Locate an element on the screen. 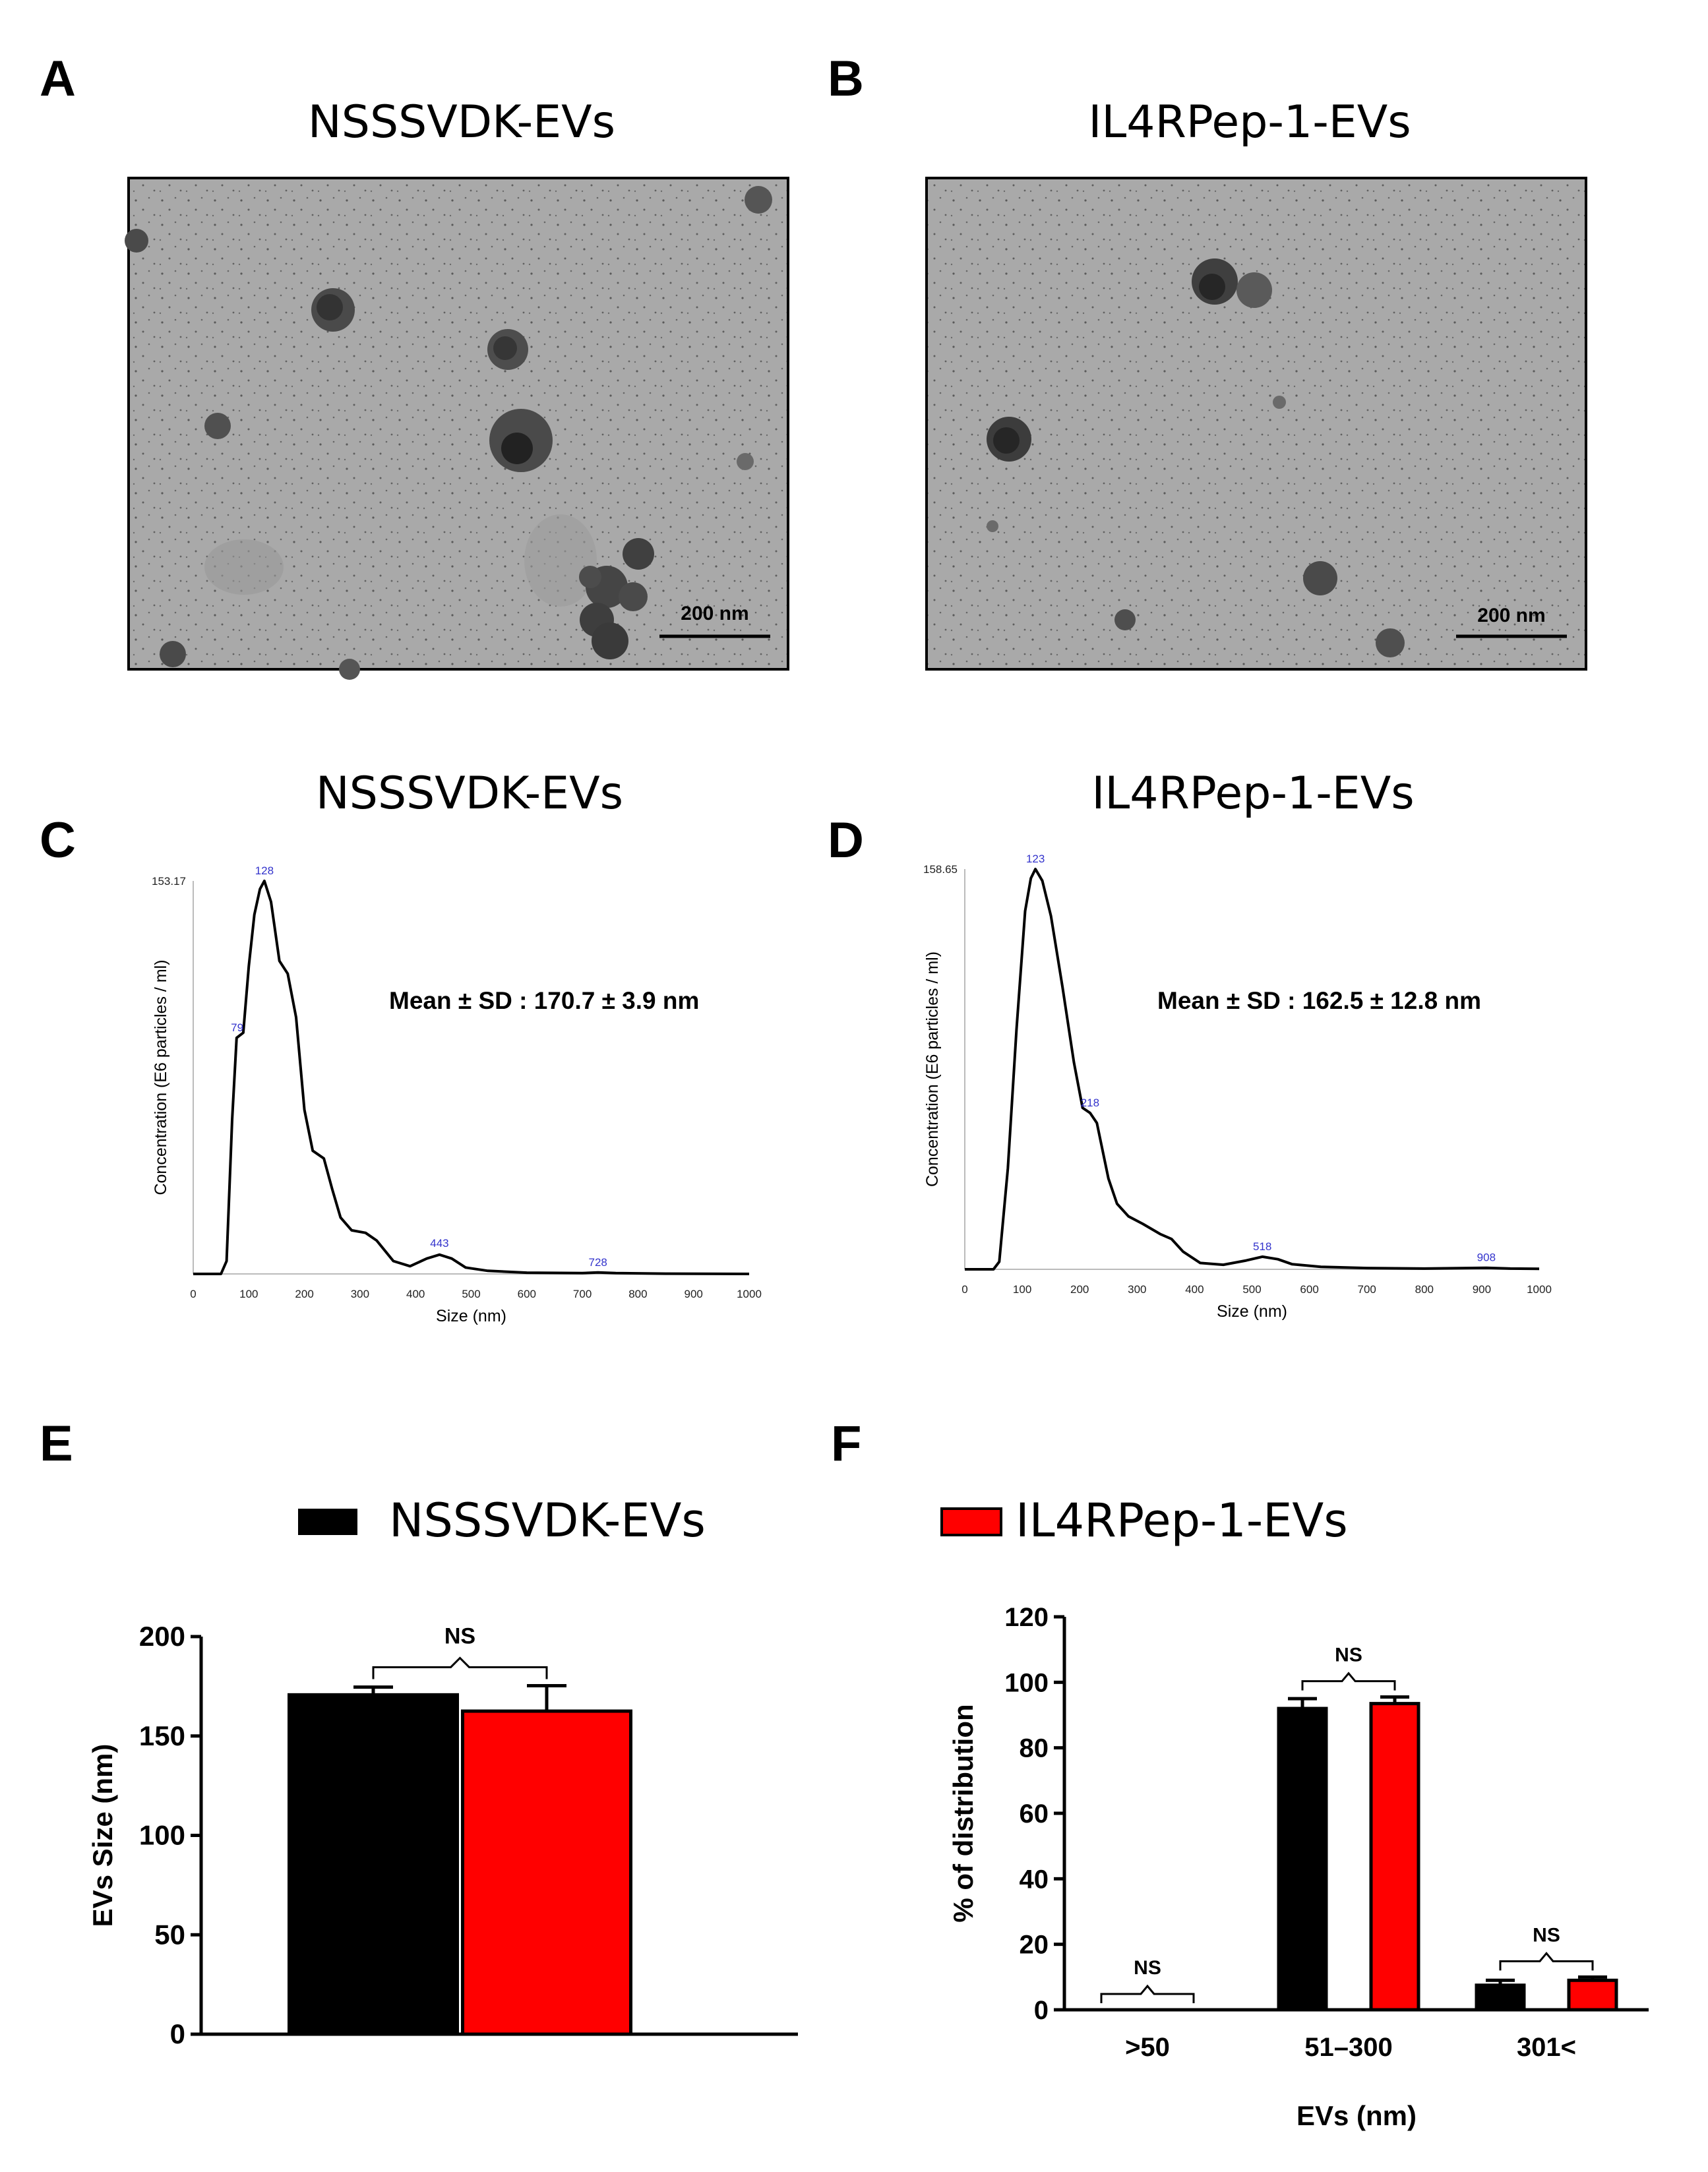  scale-bar-a: 200 nm is located at coordinates (714, 614).